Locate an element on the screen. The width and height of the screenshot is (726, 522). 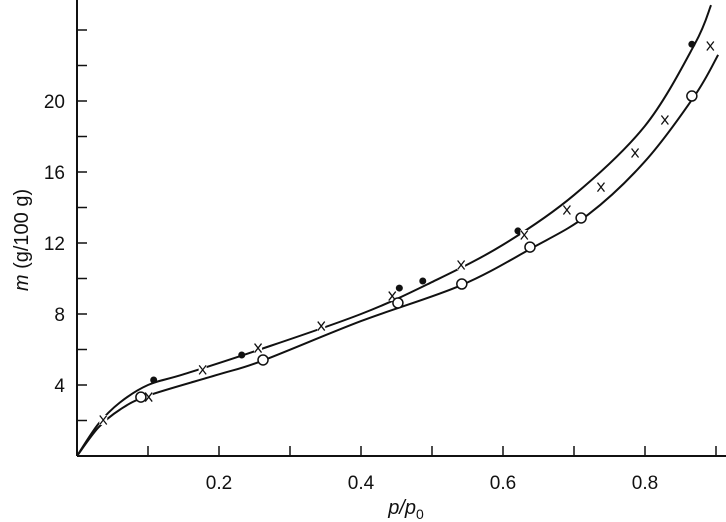
y-tick-label: 12 is located at coordinates (54, 244).